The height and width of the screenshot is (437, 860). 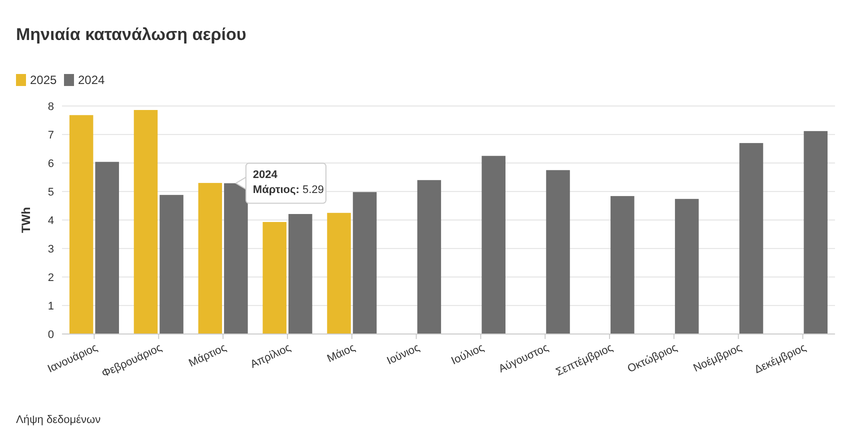 I want to click on y-tick-label: 0, so click(x=51, y=334).